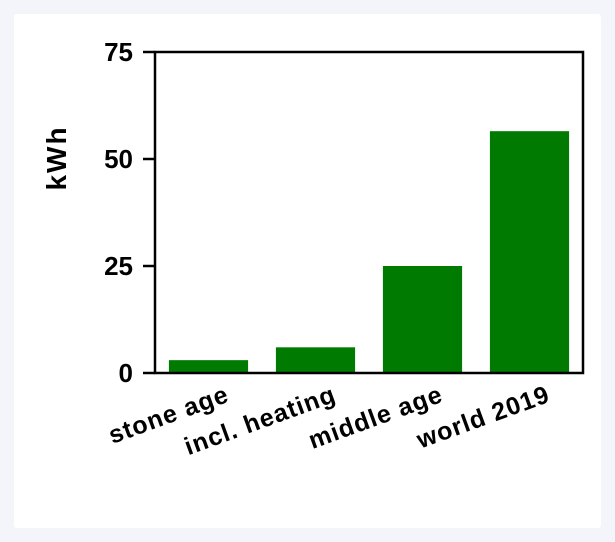  I want to click on bar-stone-age, so click(208, 366).